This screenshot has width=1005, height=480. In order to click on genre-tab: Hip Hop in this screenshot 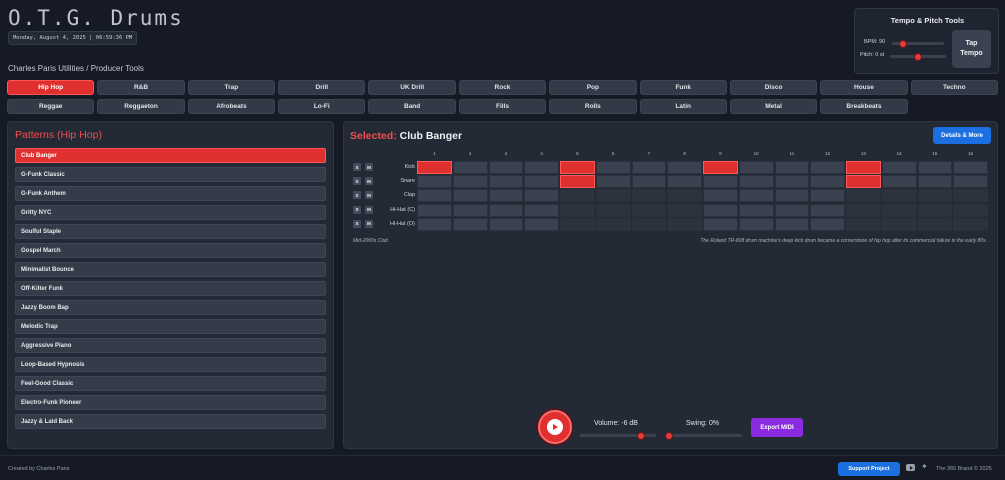, I will do `click(51, 87)`.